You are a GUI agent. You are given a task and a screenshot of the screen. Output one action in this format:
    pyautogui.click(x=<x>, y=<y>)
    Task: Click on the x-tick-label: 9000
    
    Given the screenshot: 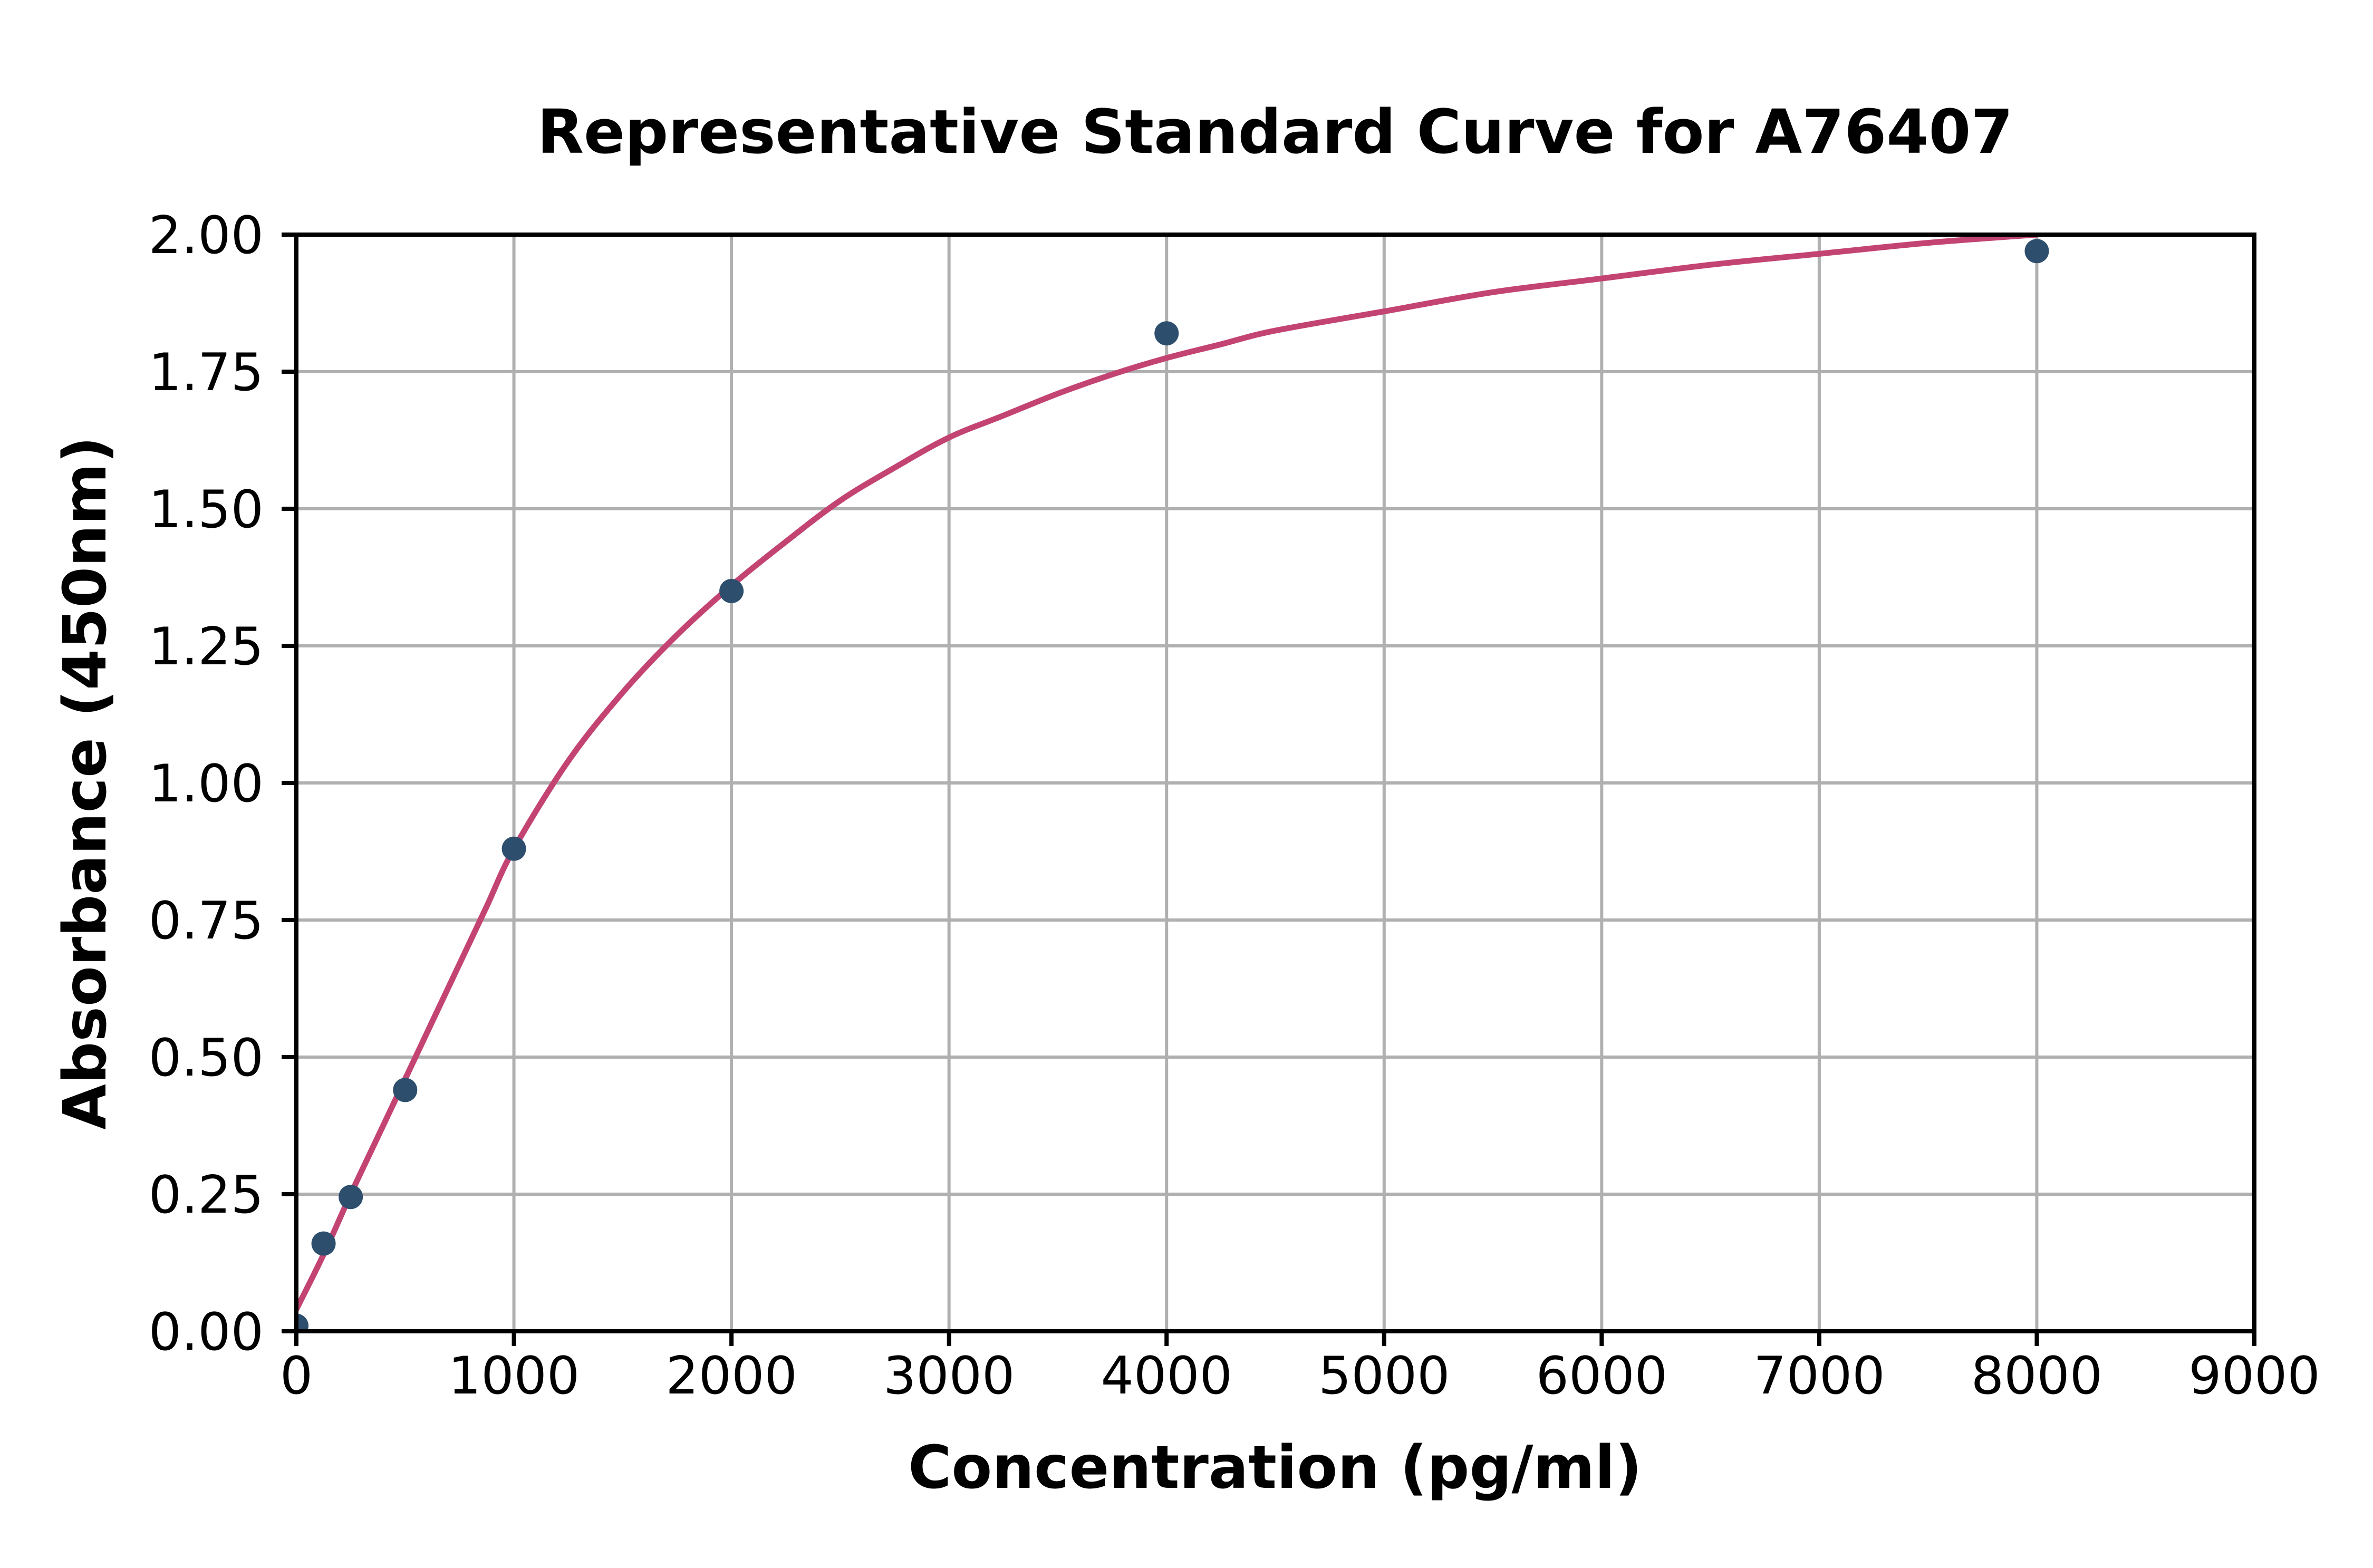 What is the action you would take?
    pyautogui.click(x=2254, y=1376)
    